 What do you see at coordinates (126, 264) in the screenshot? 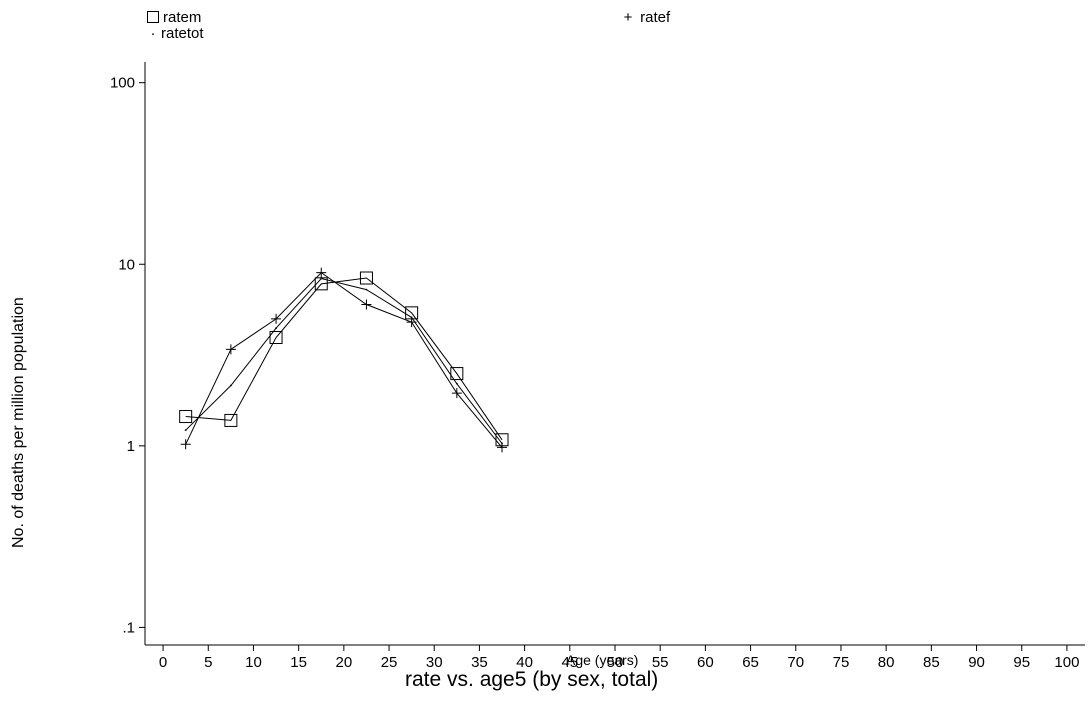
I see `y-tick-label: 10` at bounding box center [126, 264].